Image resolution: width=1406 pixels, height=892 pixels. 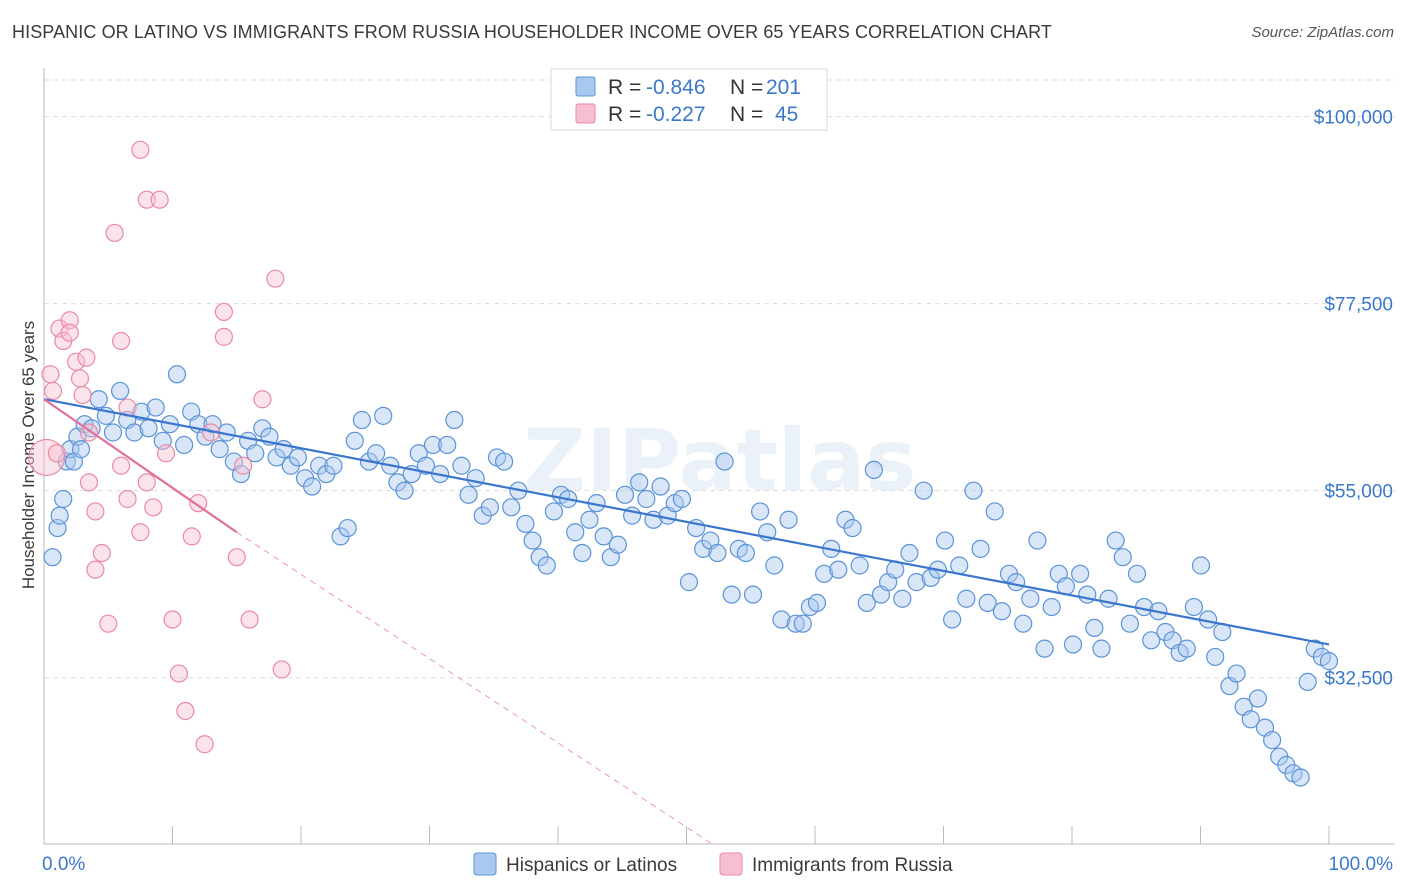 I want to click on legend-n-value: 45, so click(x=786, y=114).